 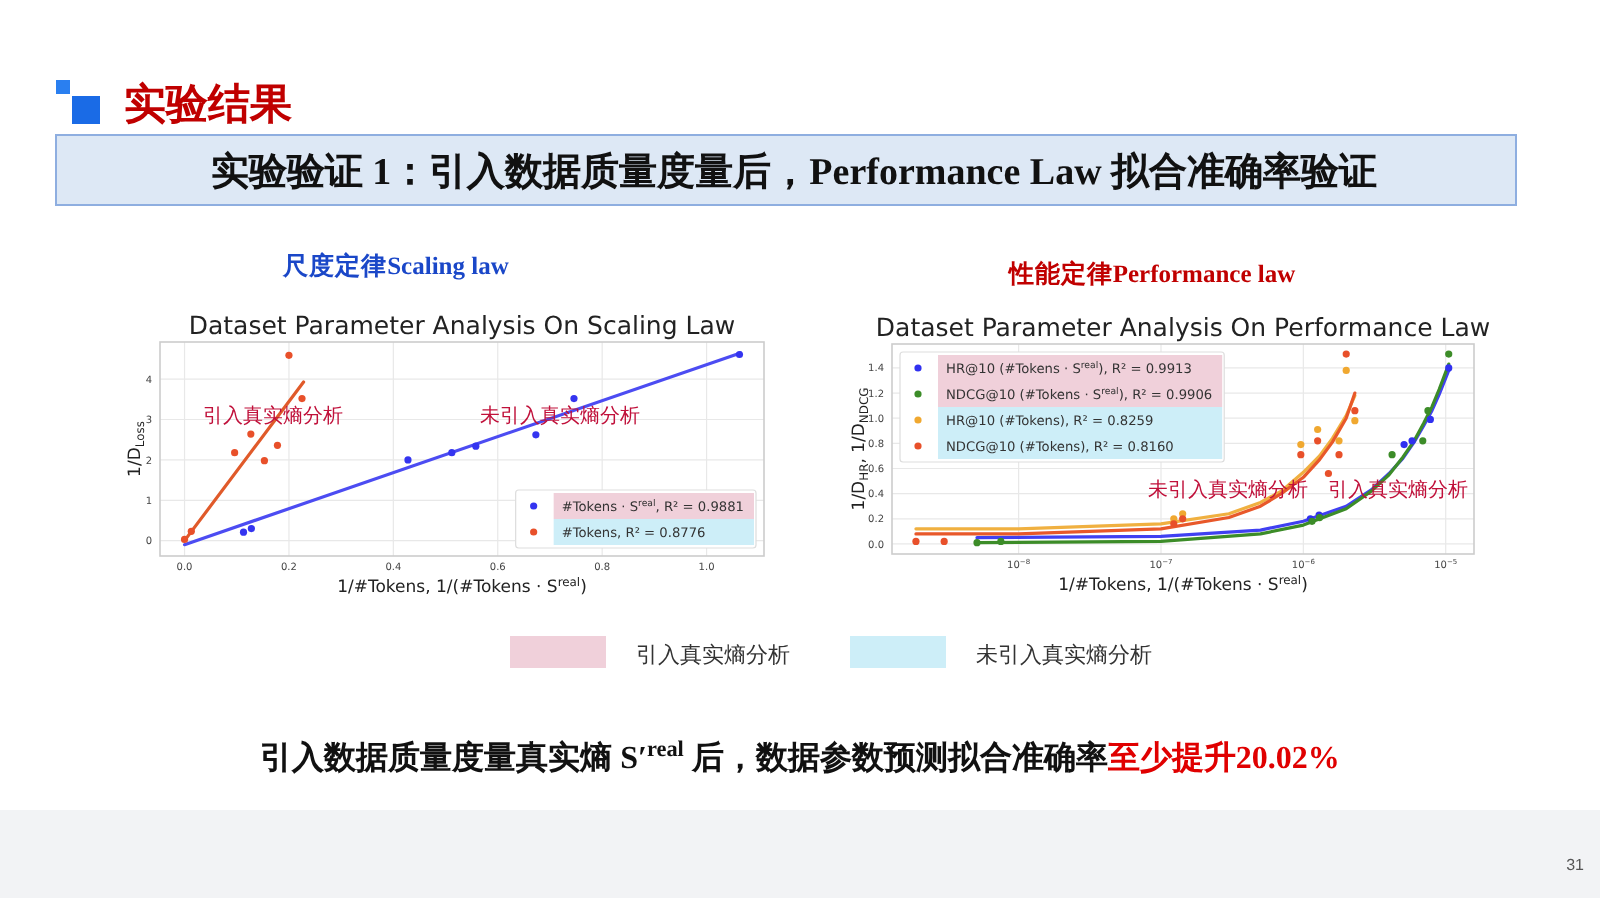 What do you see at coordinates (684, 756) in the screenshot?
I see `conclusion: 引入数据质量度量真实熵 S′$^{real}$ 后，数据参数预测拟合准确率` at bounding box center [684, 756].